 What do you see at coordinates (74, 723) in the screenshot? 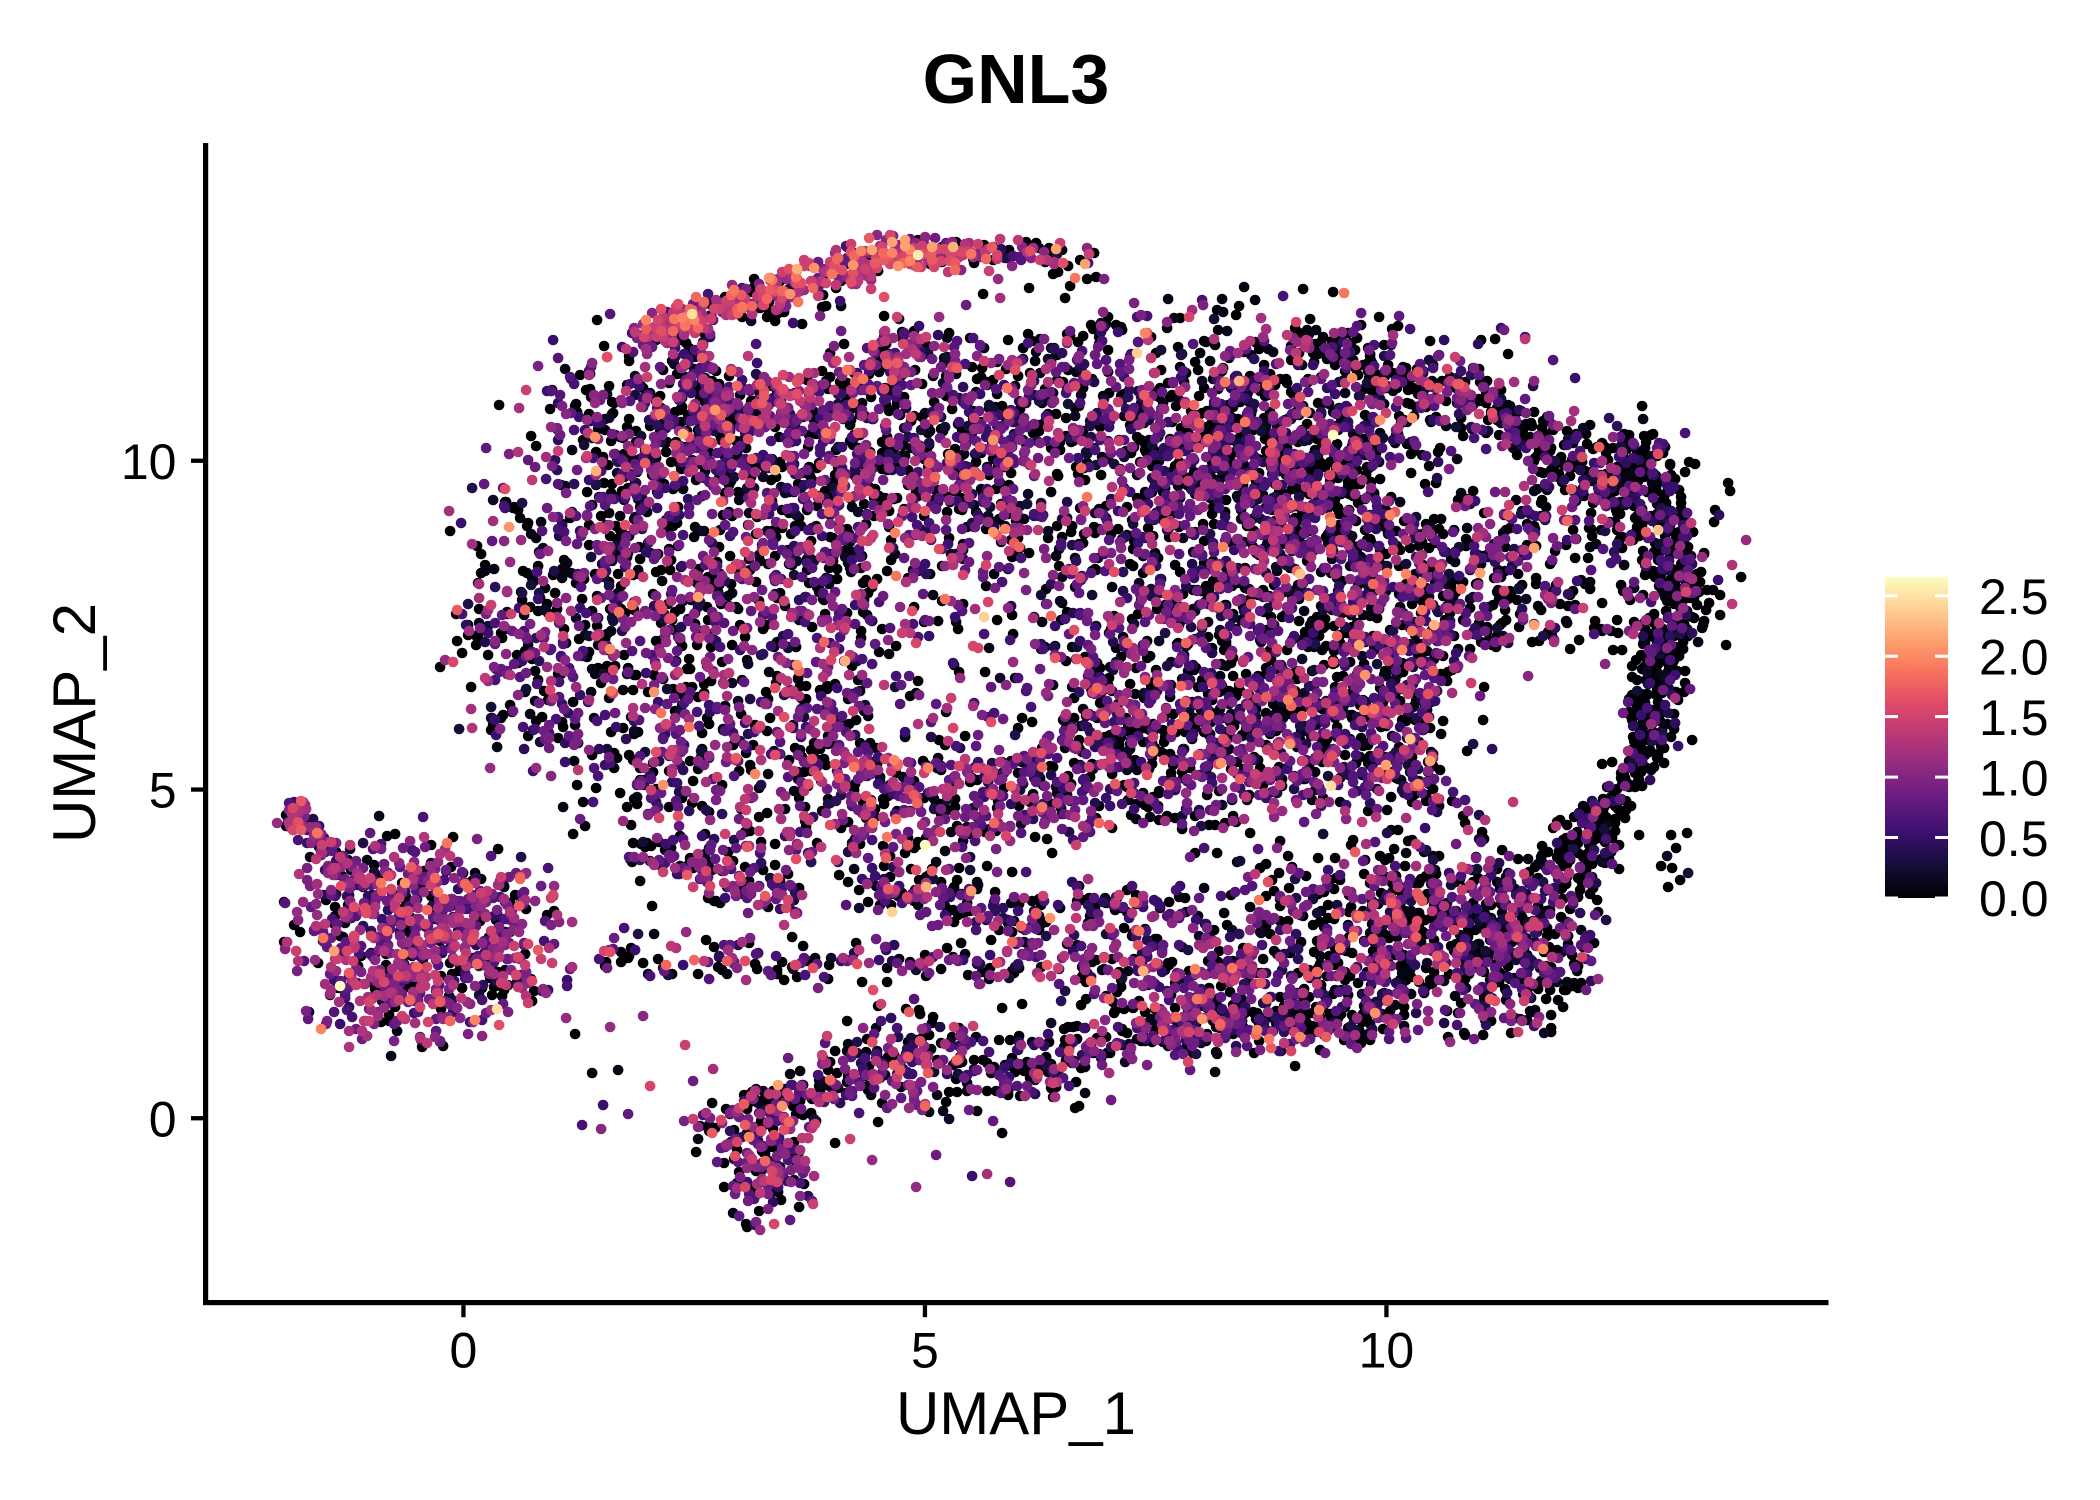
I see `svg-text: UMAP_2` at bounding box center [74, 723].